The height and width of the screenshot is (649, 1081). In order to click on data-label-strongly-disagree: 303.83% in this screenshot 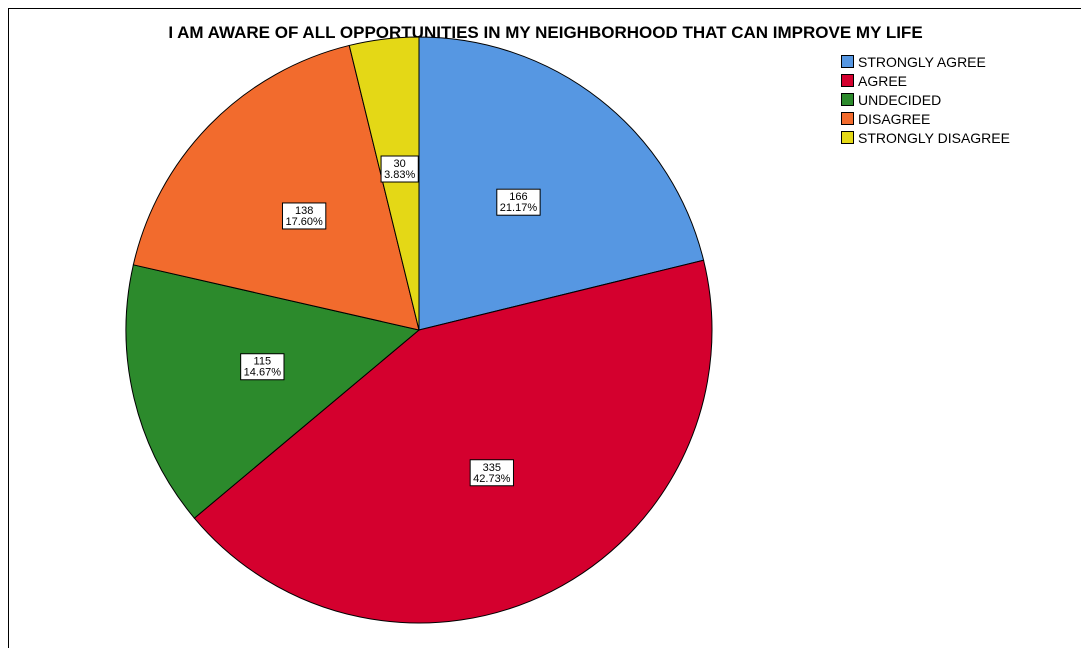, I will do `click(399, 169)`.